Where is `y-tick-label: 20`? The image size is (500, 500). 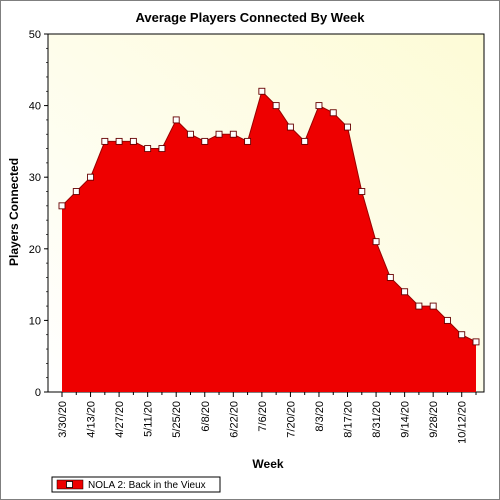
y-tick-label: 20 is located at coordinates (35, 250).